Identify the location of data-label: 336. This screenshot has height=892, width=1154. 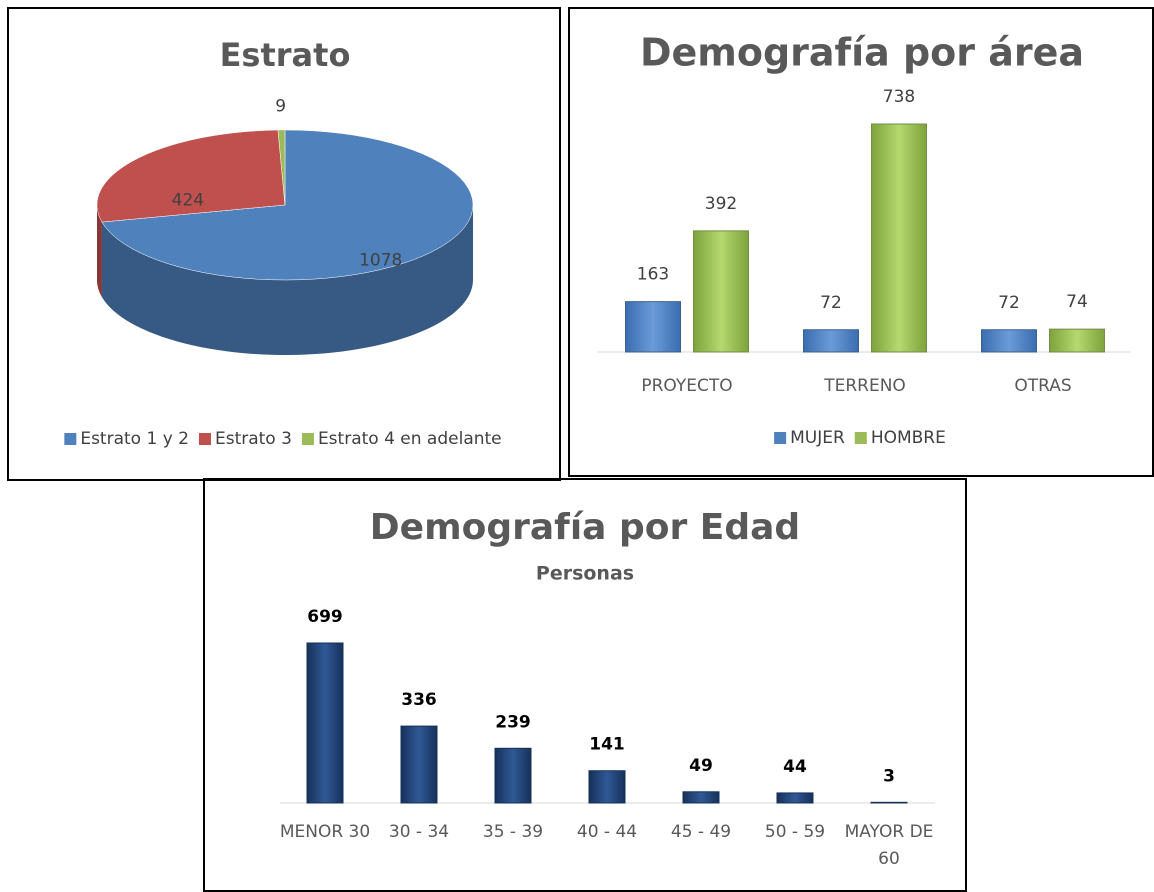
(419, 700).